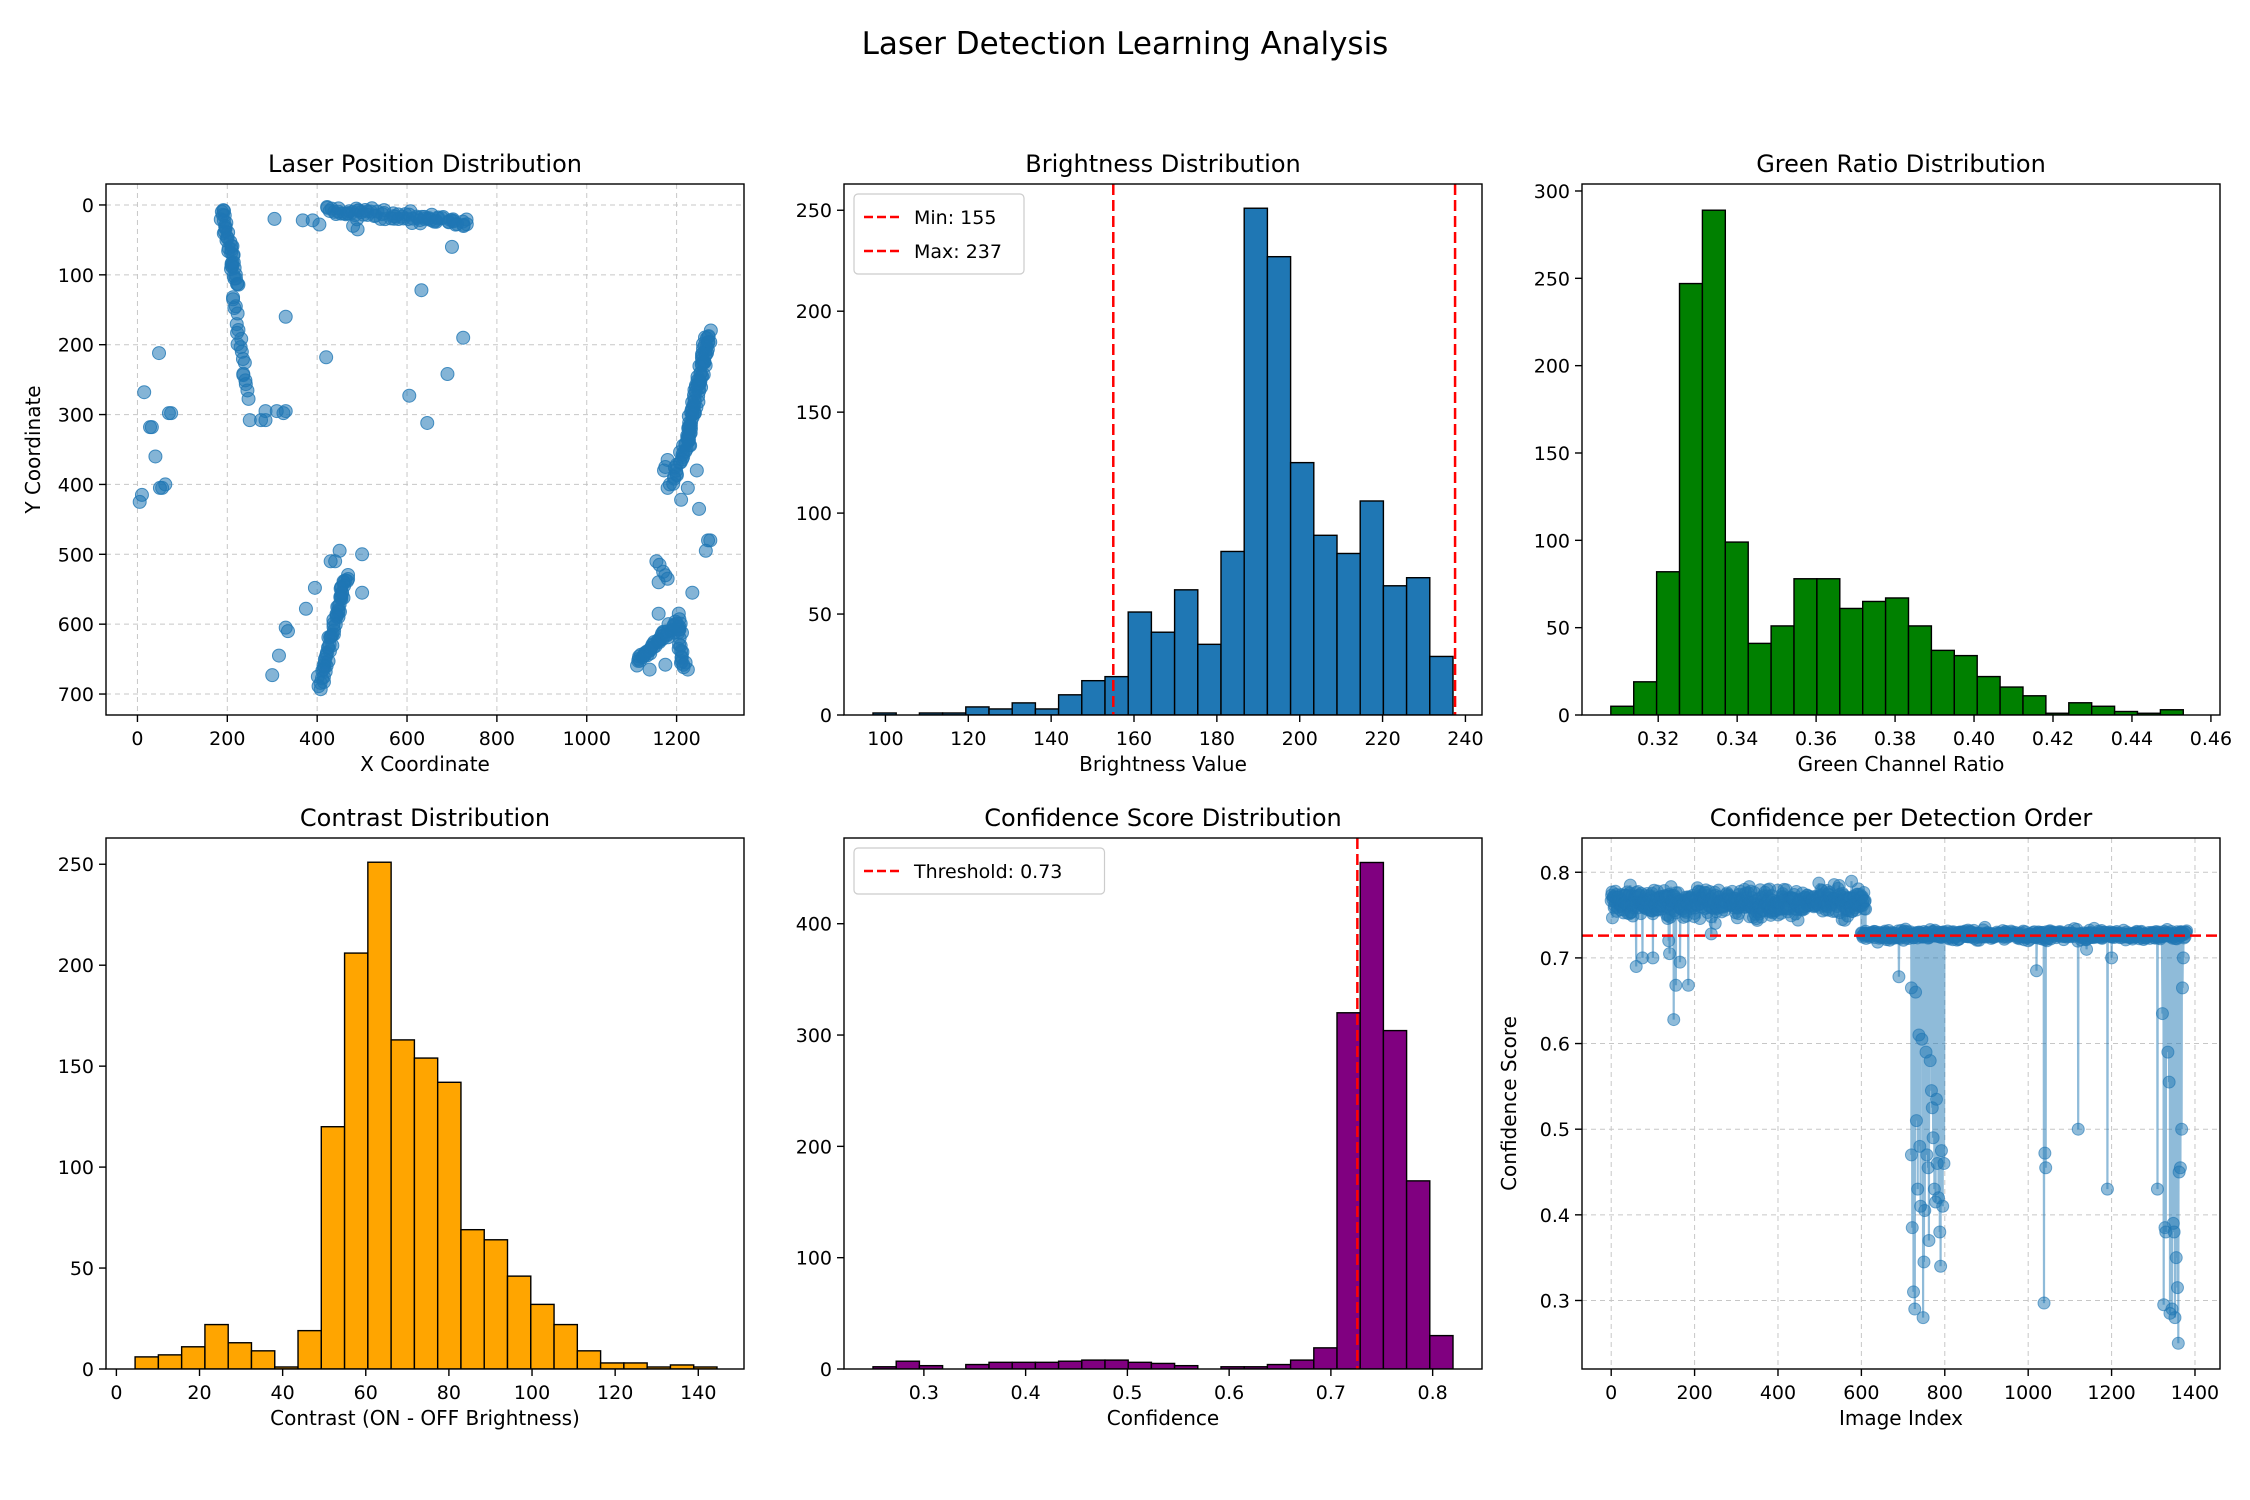  Describe the element at coordinates (1555, 1130) in the screenshot. I see `y-tick-label: 0.5` at that location.